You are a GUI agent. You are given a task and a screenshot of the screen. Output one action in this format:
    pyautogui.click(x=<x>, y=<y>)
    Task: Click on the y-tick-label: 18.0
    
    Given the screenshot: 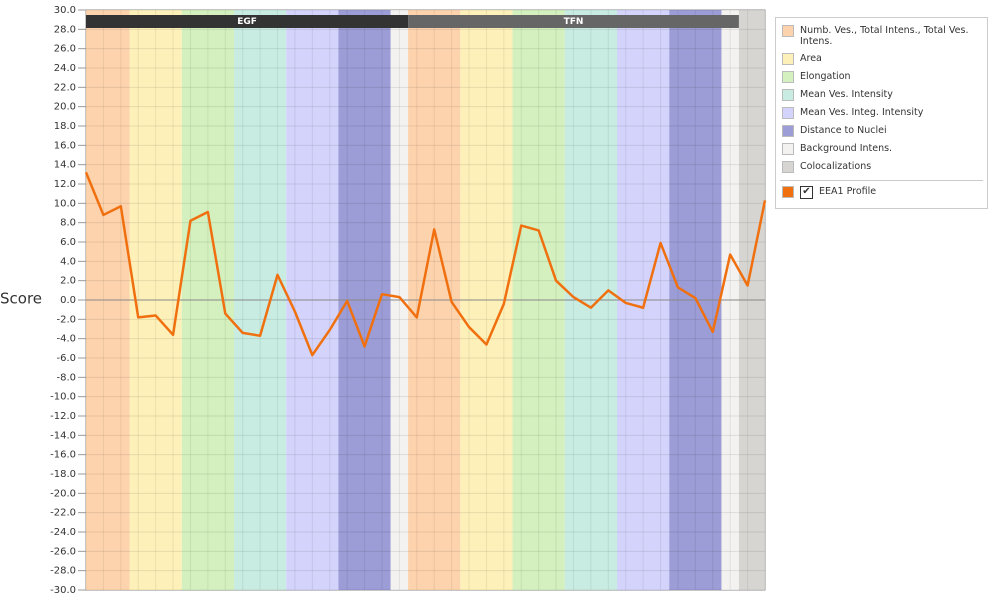 What is the action you would take?
    pyautogui.click(x=65, y=126)
    